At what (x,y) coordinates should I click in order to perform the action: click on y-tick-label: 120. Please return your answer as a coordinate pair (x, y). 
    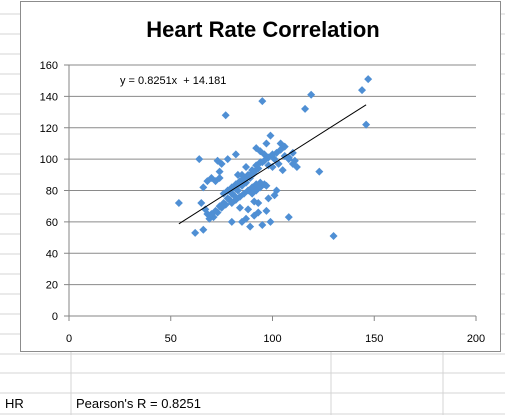
    Looking at the image, I should click on (49, 129).